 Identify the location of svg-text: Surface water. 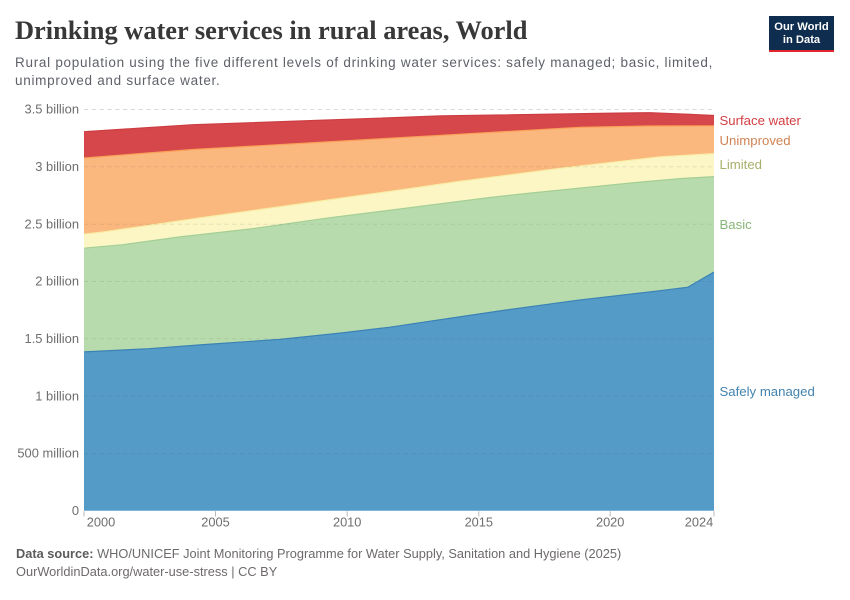
(761, 120).